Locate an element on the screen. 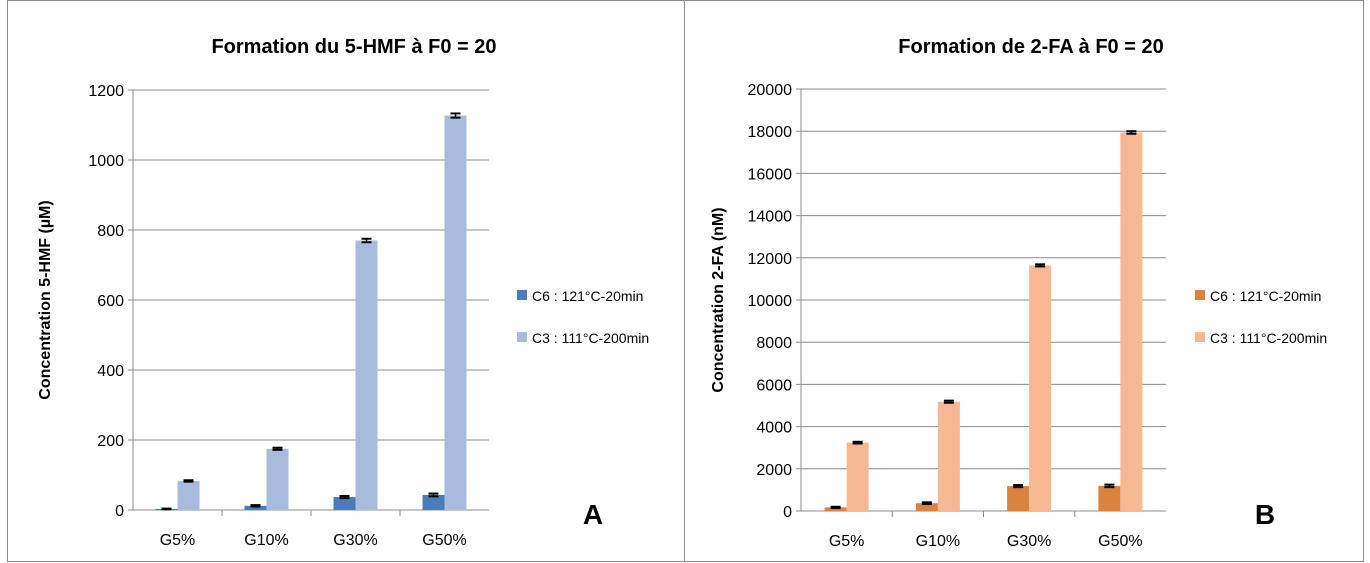 The width and height of the screenshot is (1370, 563). chart-a-ytick-label-3: 600 is located at coordinates (110, 301).